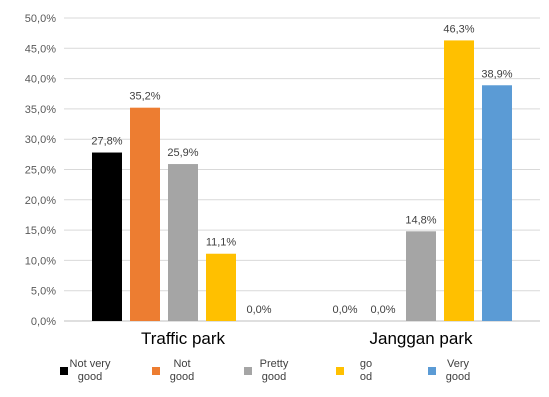  I want to click on bar-not-very-good-traffic-park, so click(107, 236).